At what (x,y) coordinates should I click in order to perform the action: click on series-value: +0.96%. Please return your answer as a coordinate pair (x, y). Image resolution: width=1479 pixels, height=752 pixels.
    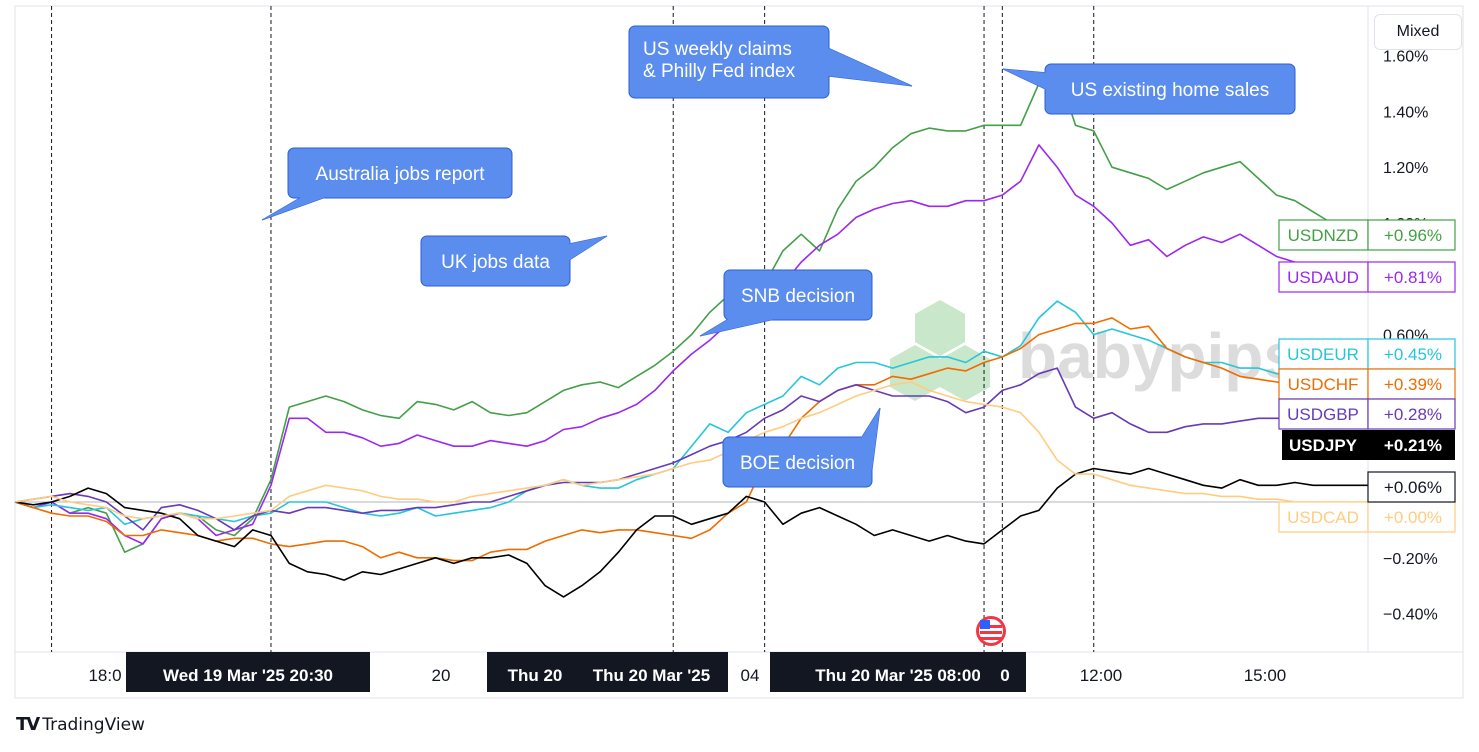
    Looking at the image, I should click on (1413, 235).